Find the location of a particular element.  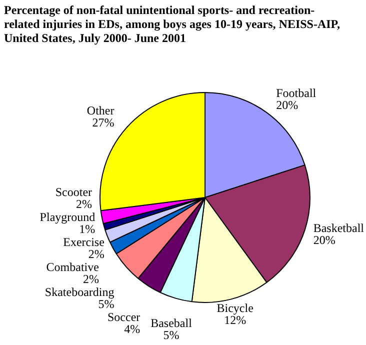

data-label: 27% is located at coordinates (103, 123).